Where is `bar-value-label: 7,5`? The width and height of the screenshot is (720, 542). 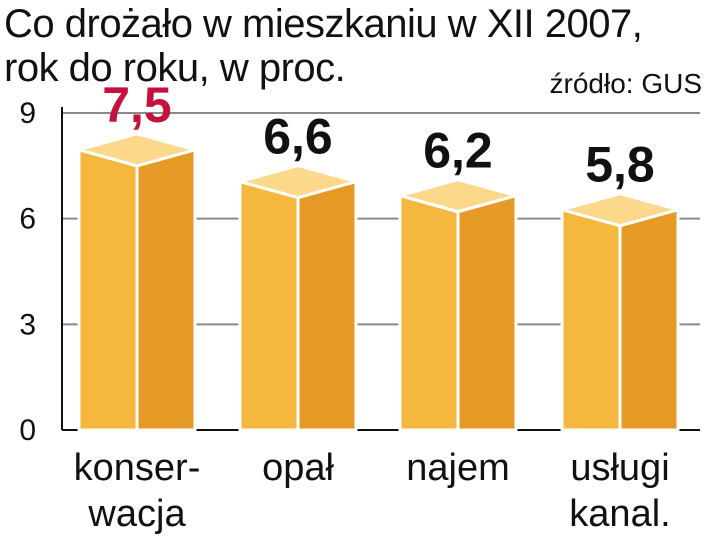
bar-value-label: 7,5 is located at coordinates (137, 105).